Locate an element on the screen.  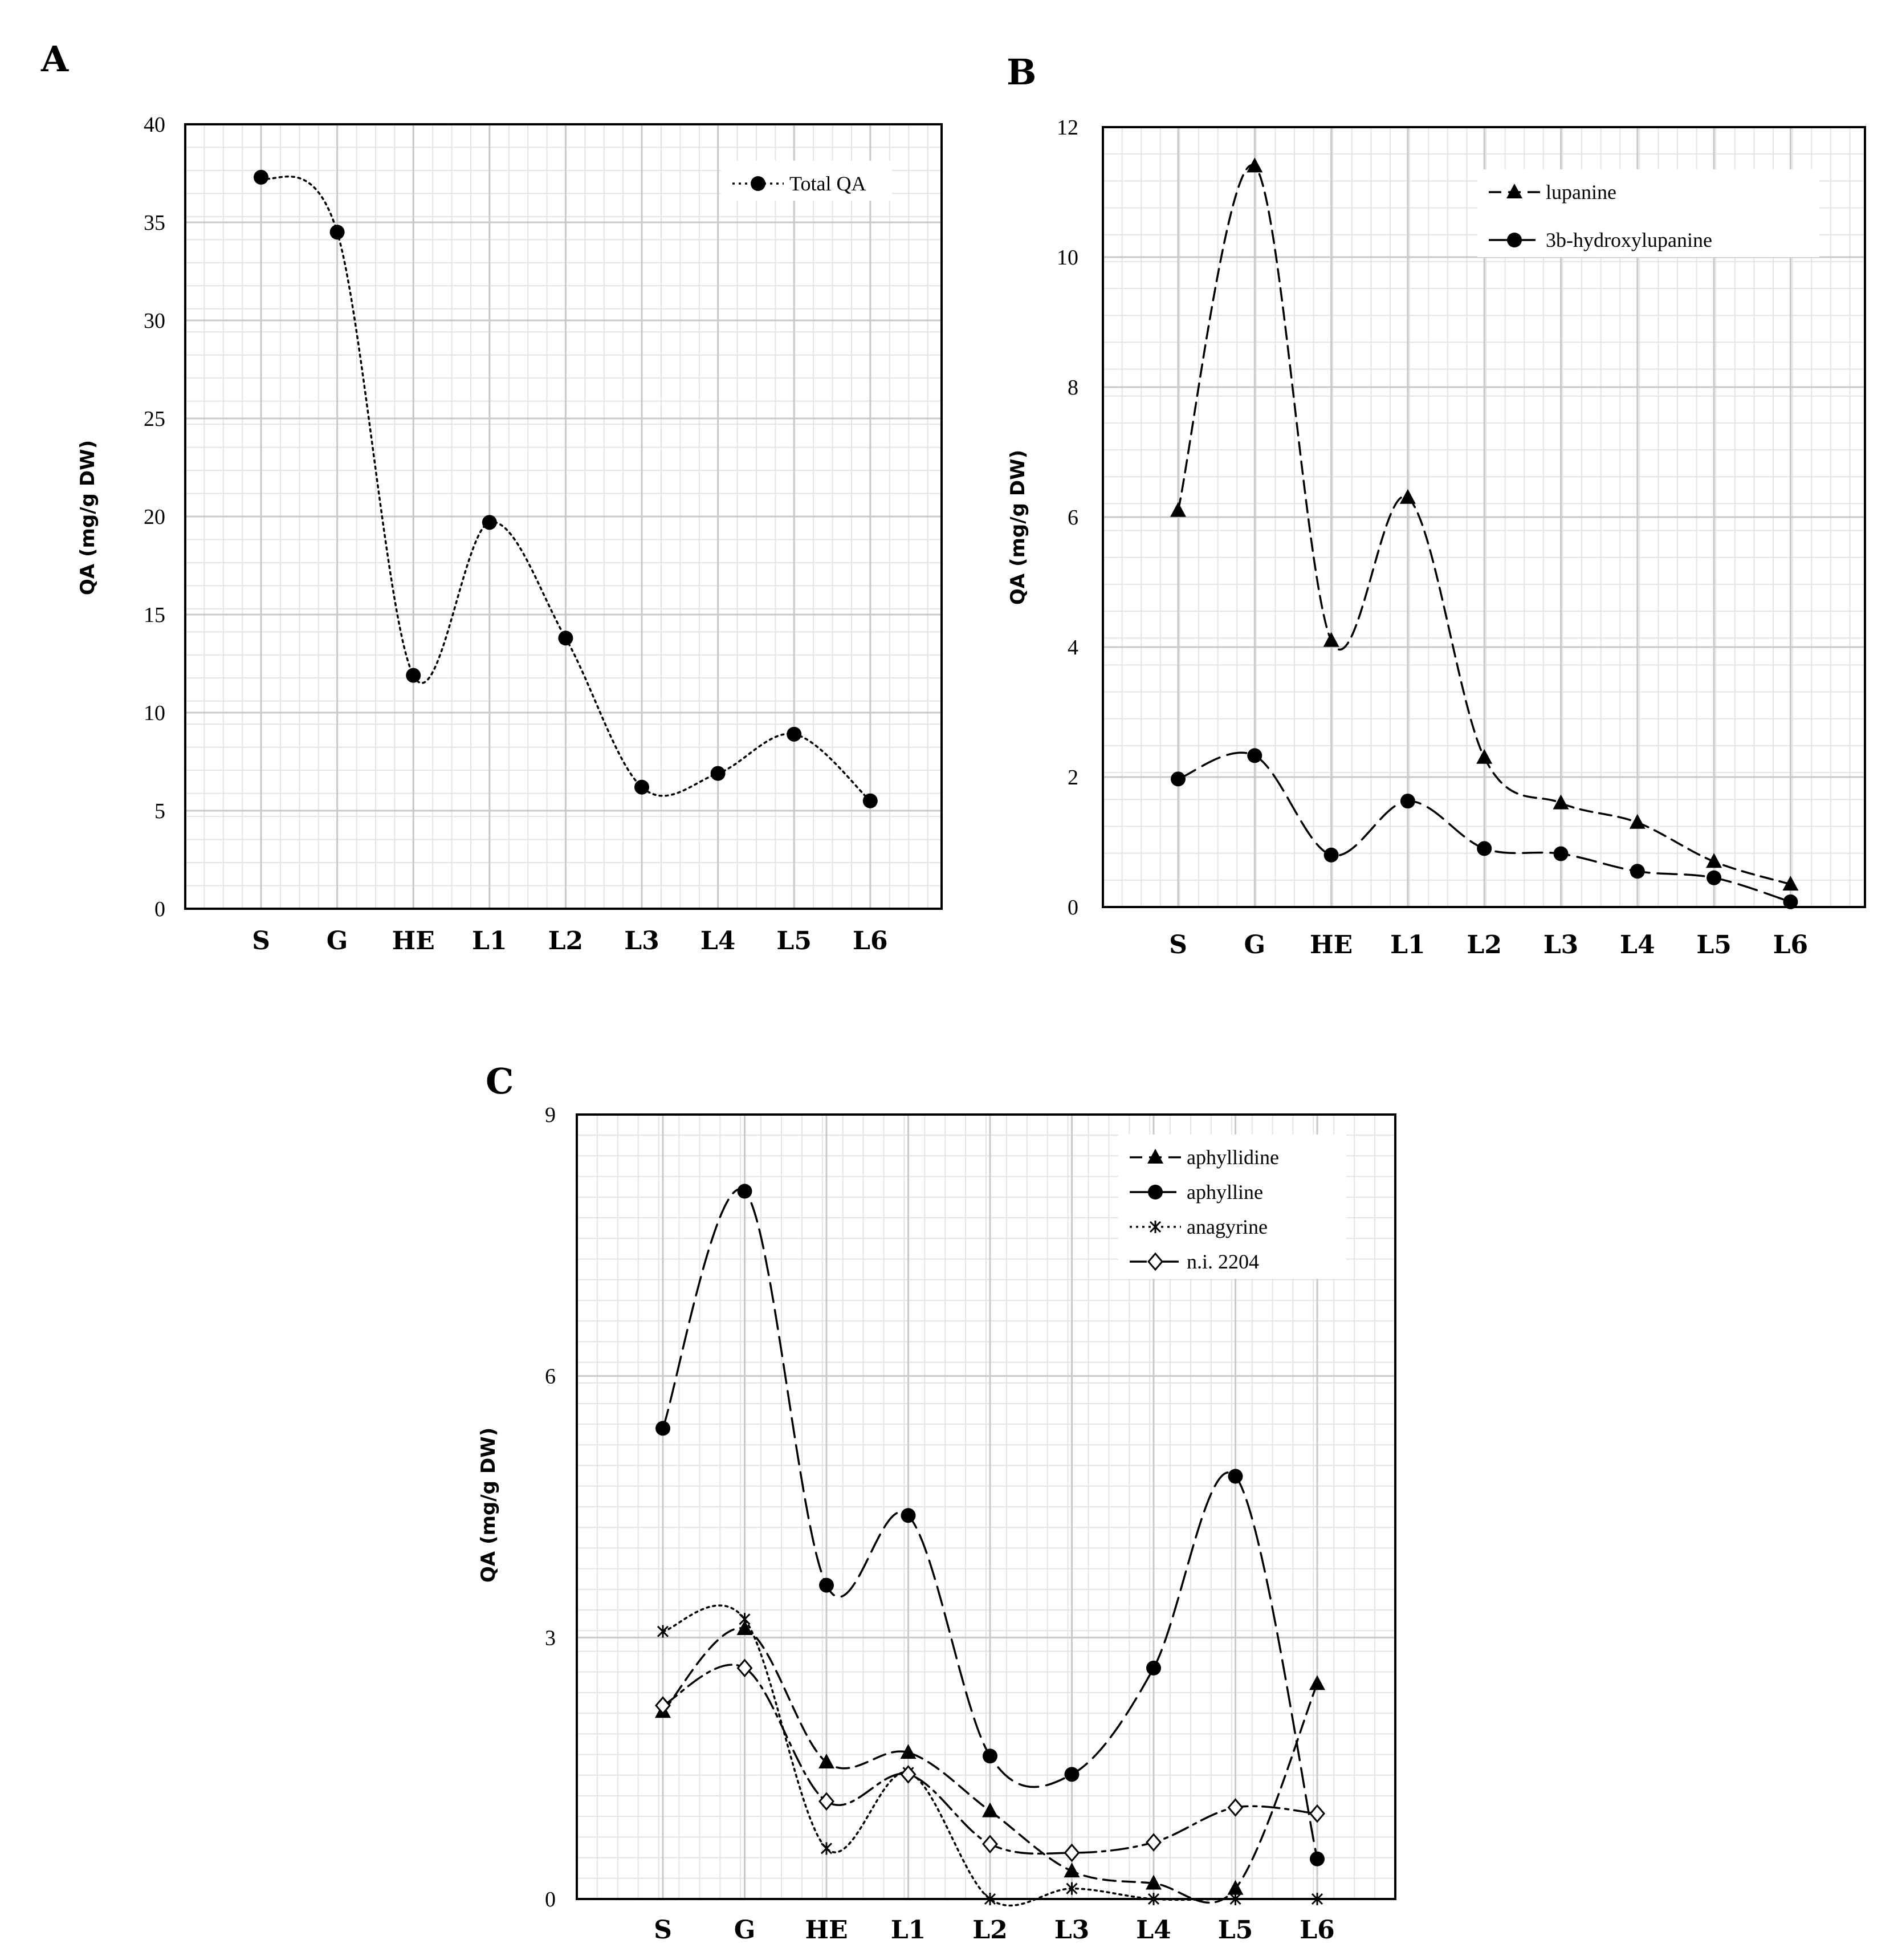
panel-label-c: C is located at coordinates (500, 1081).